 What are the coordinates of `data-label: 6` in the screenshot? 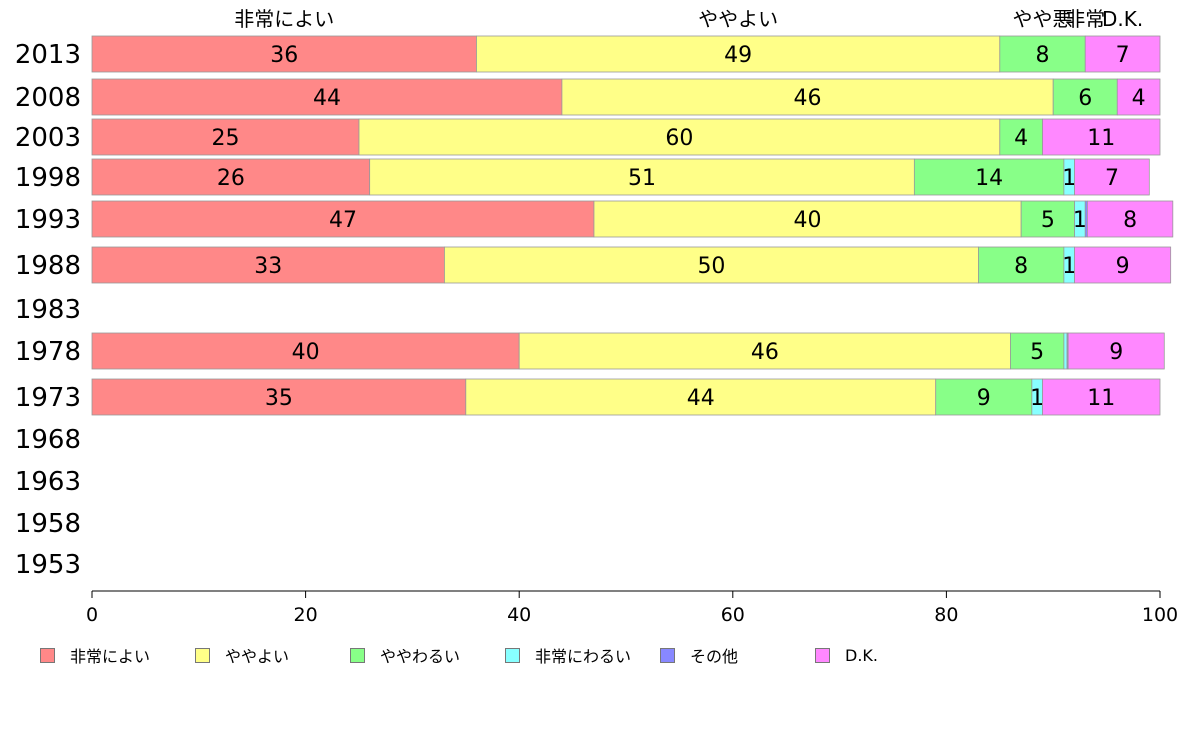 It's located at (1085, 98).